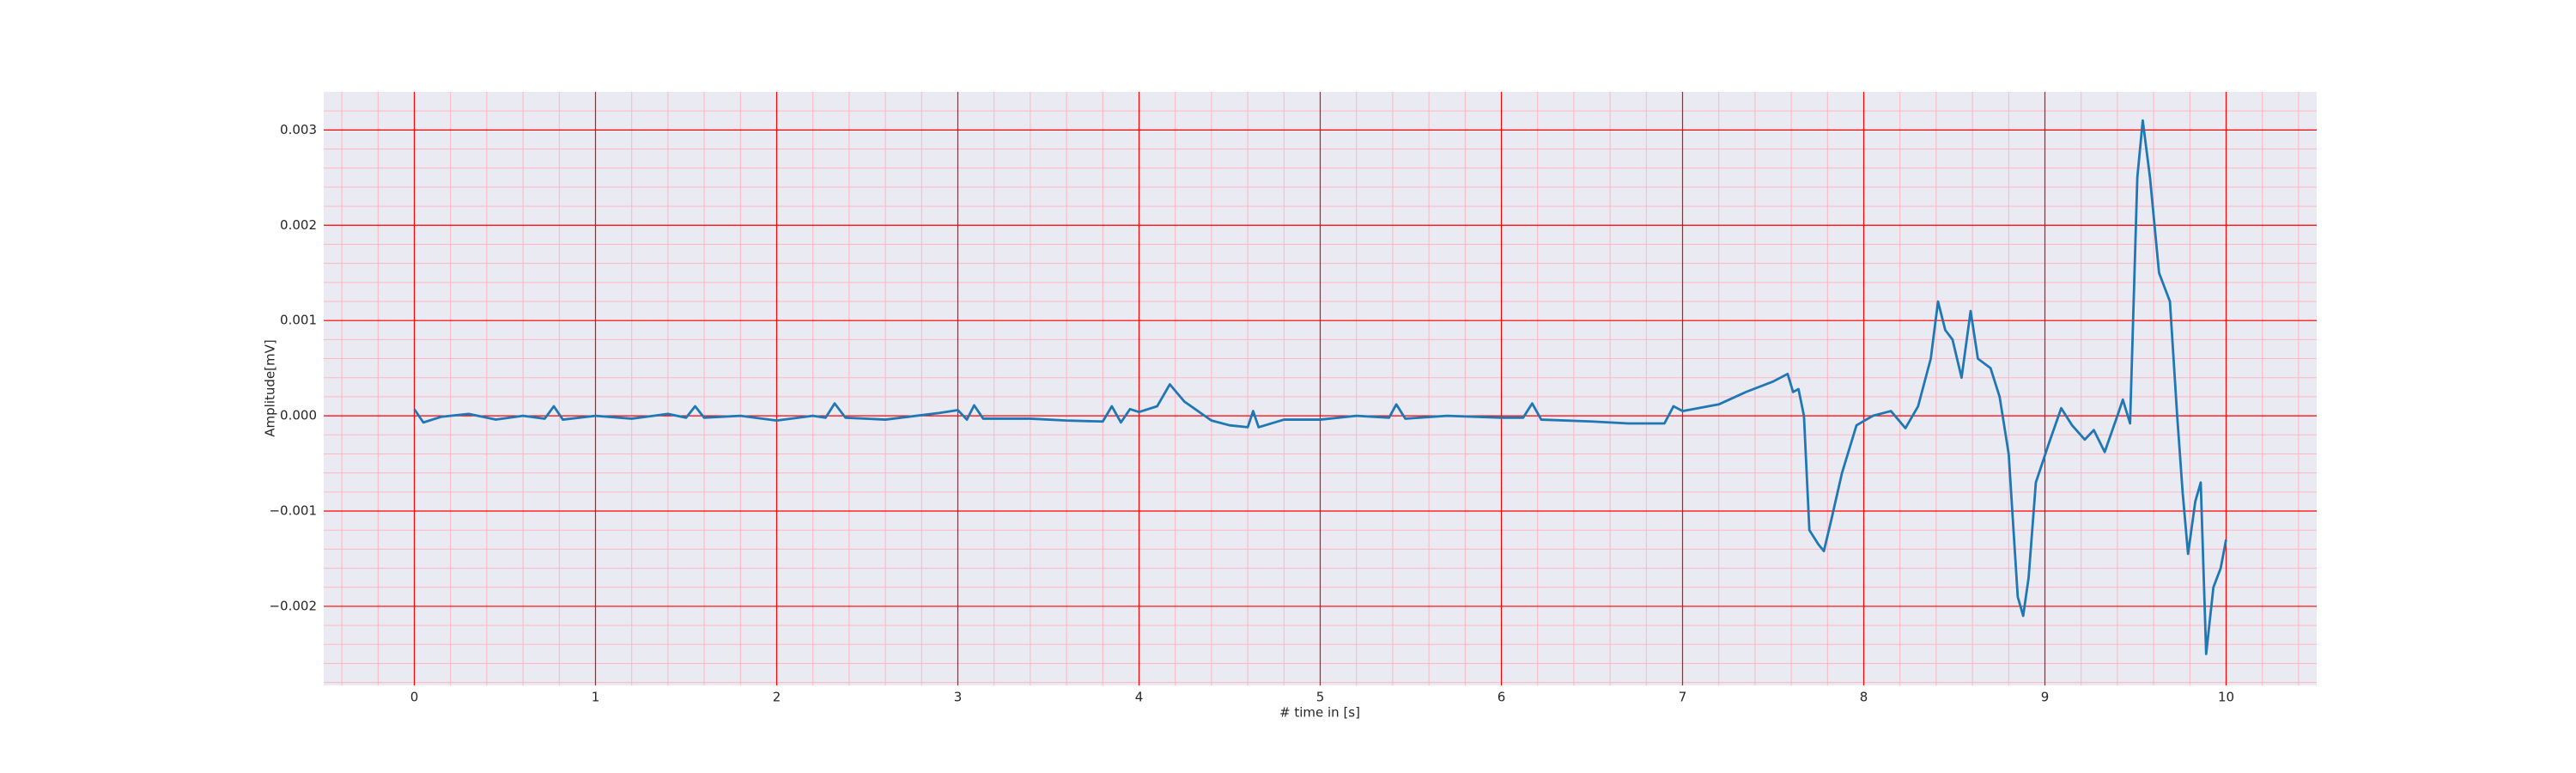 This screenshot has height=773, width=2576. I want to click on y-axis-label: Amplitude[mV], so click(270, 387).